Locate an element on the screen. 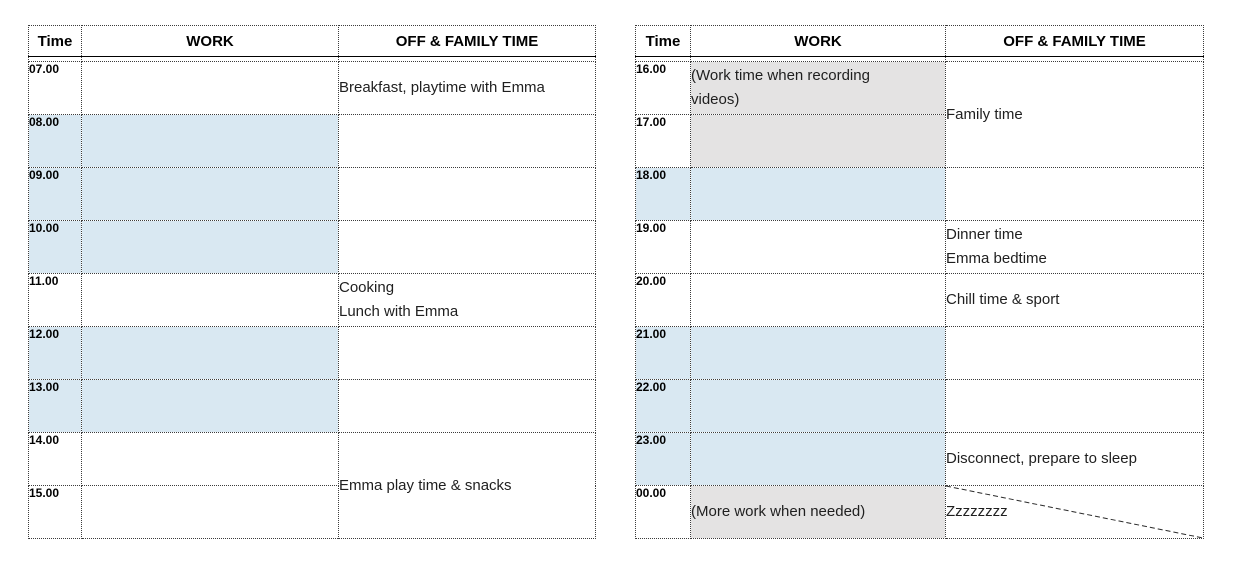  table-row: 17.00 is located at coordinates (919, 141).